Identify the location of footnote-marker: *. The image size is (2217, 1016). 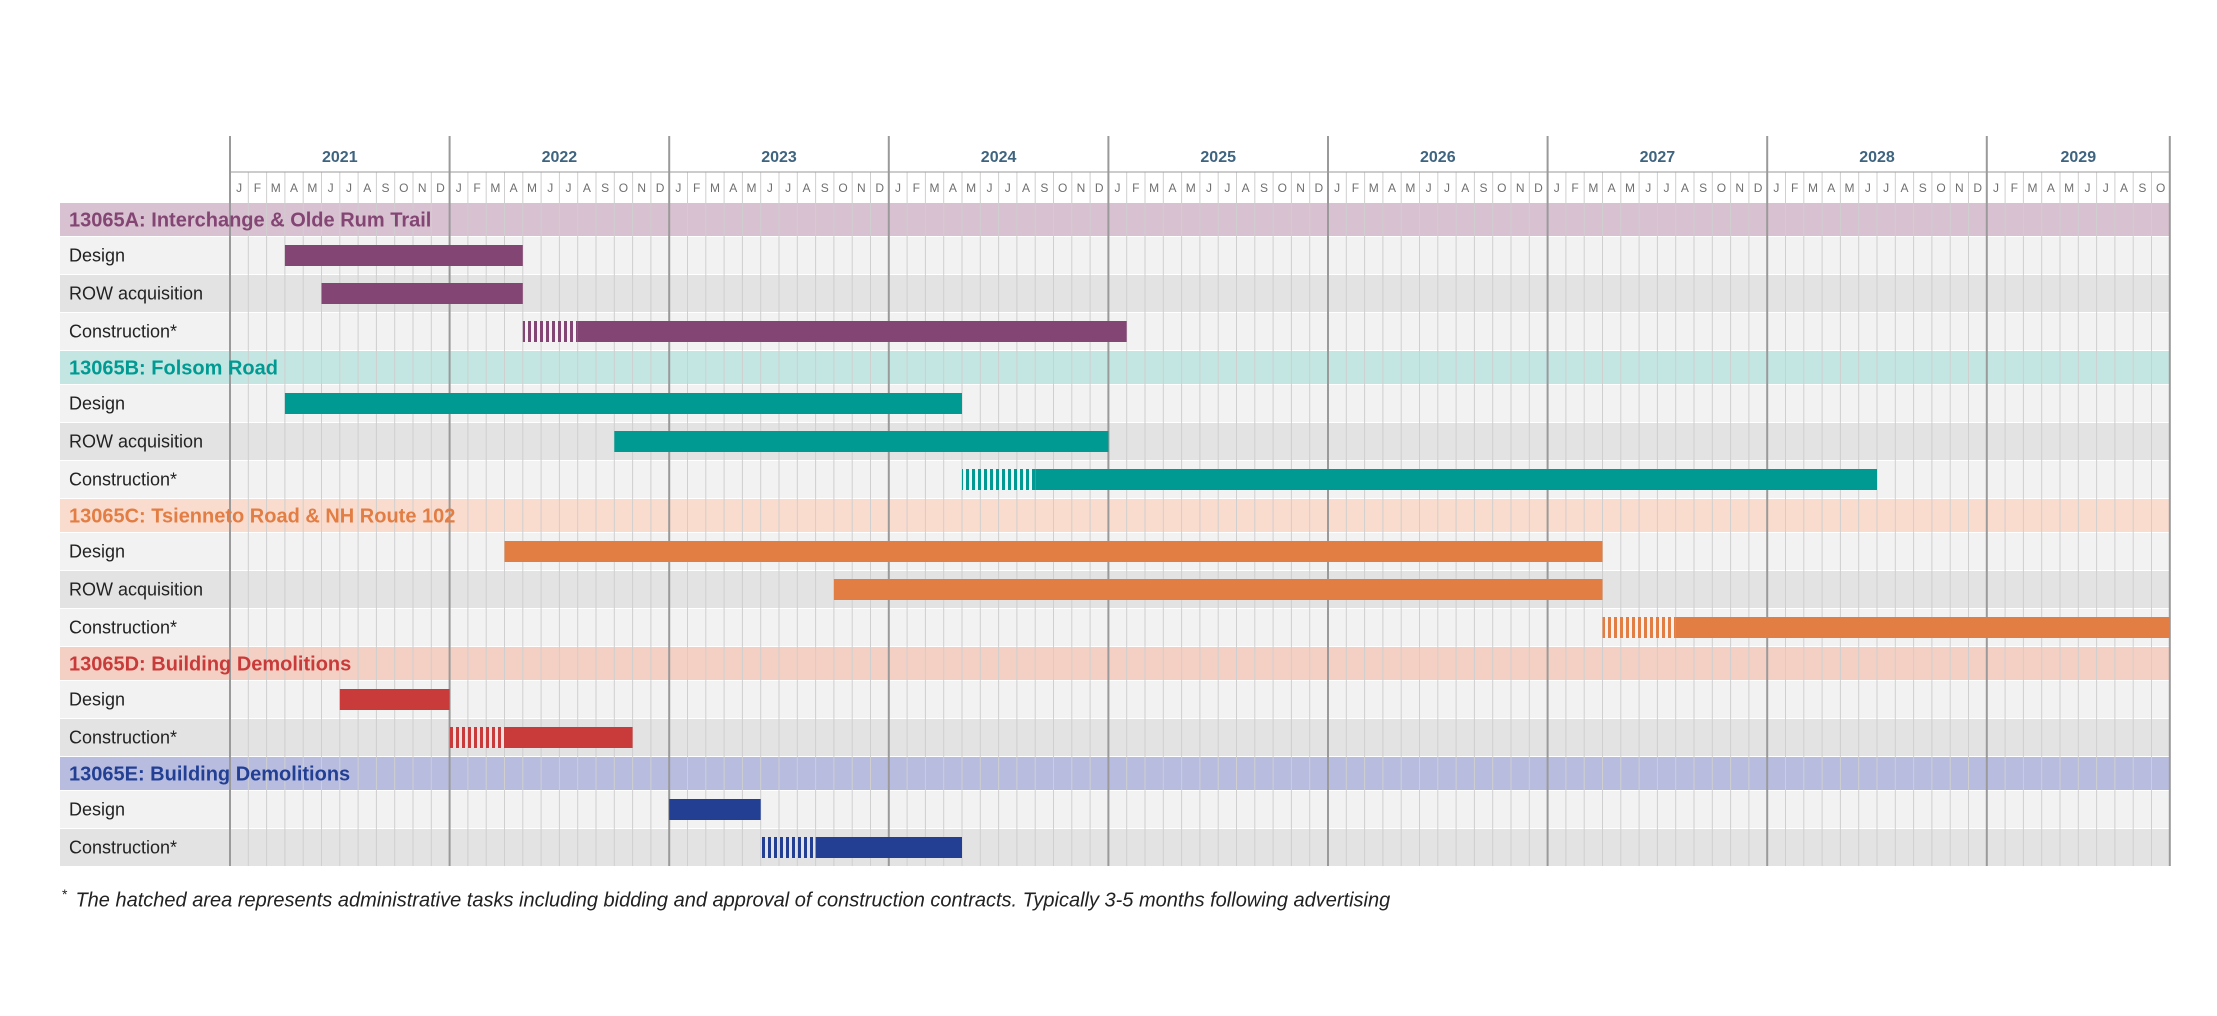
(65, 894).